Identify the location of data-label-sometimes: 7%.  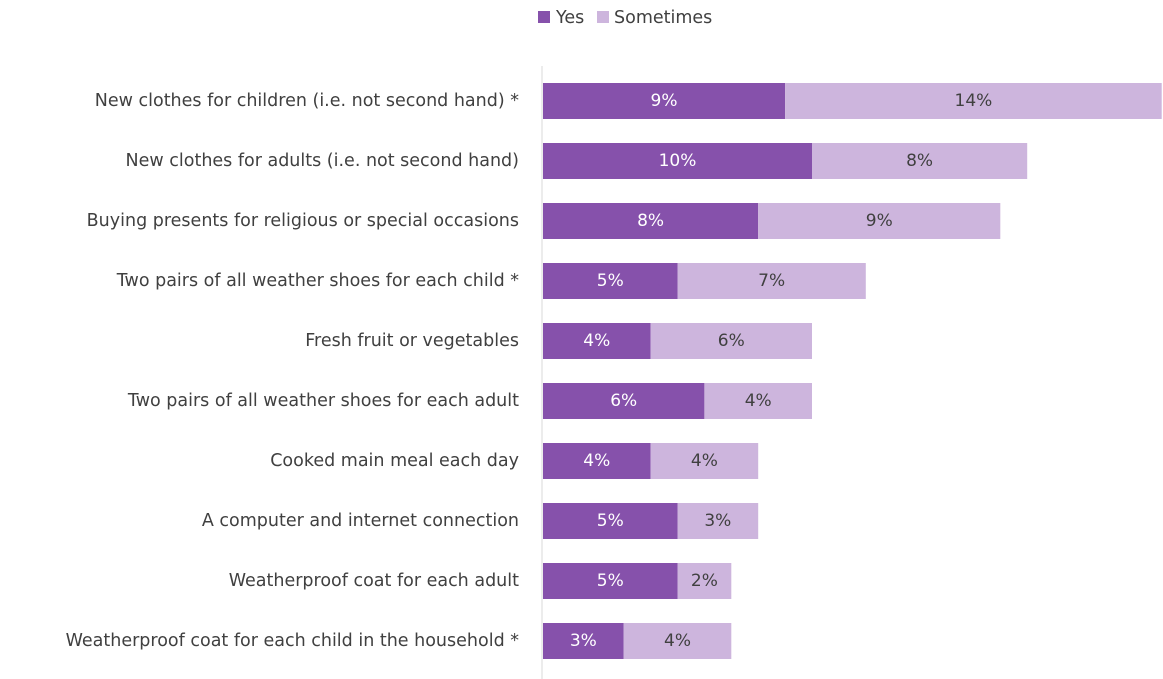
(771, 281).